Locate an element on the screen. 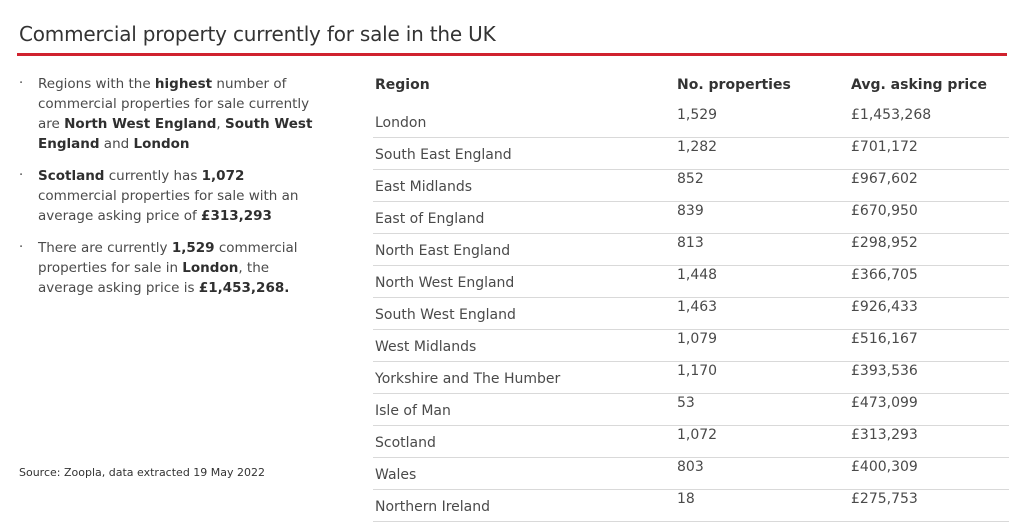 Image resolution: width=1024 pixels, height=522 pixels. cell-avg-asking-price: £275,753 is located at coordinates (929, 505).